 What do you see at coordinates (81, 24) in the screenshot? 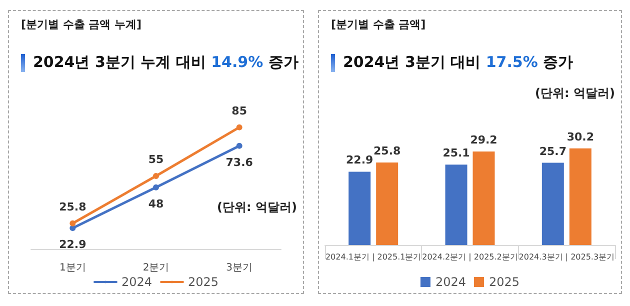
I see `chart-title: [분기별 수출 금액 누계]` at bounding box center [81, 24].